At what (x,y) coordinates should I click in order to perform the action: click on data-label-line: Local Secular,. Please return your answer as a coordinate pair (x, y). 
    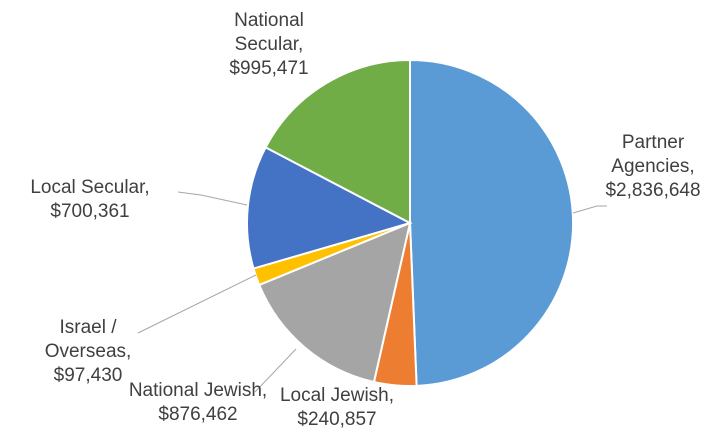
    Looking at the image, I should click on (89, 187).